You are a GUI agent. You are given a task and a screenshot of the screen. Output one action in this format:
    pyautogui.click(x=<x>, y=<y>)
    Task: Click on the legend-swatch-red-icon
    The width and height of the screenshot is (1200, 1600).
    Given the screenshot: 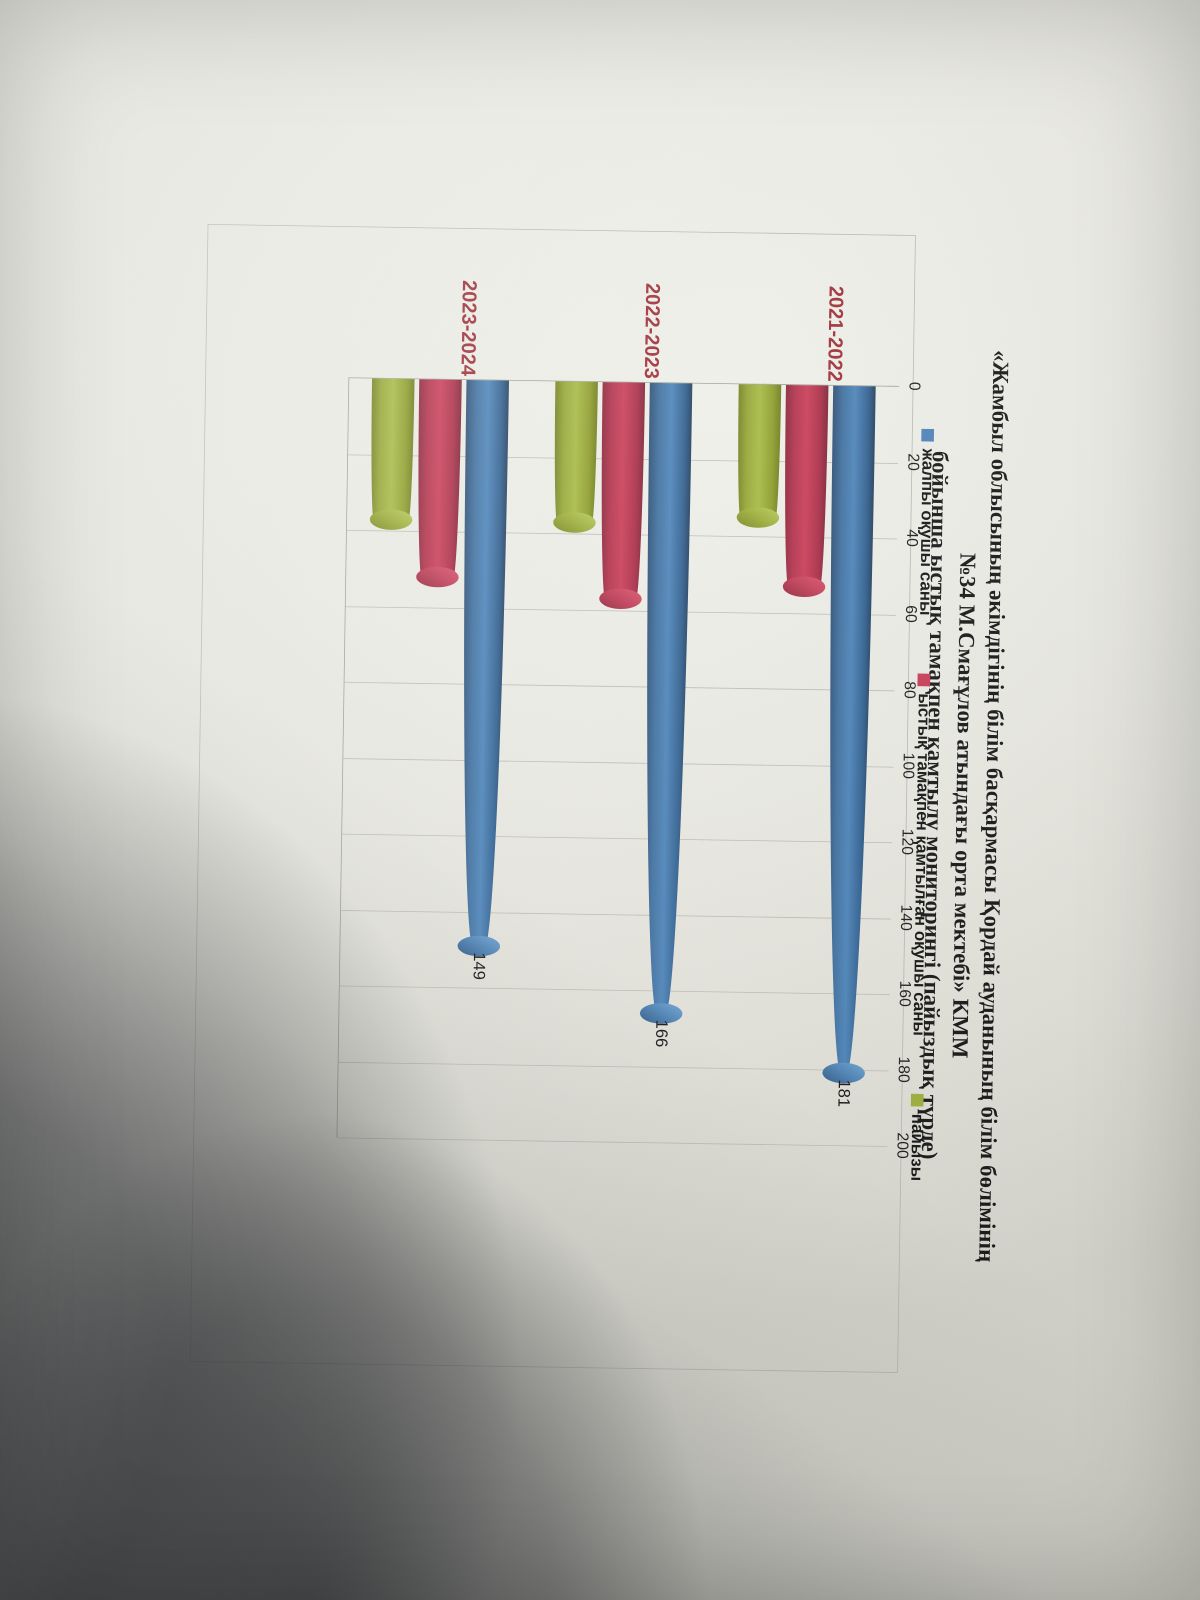 What is the action you would take?
    pyautogui.click(x=924, y=680)
    